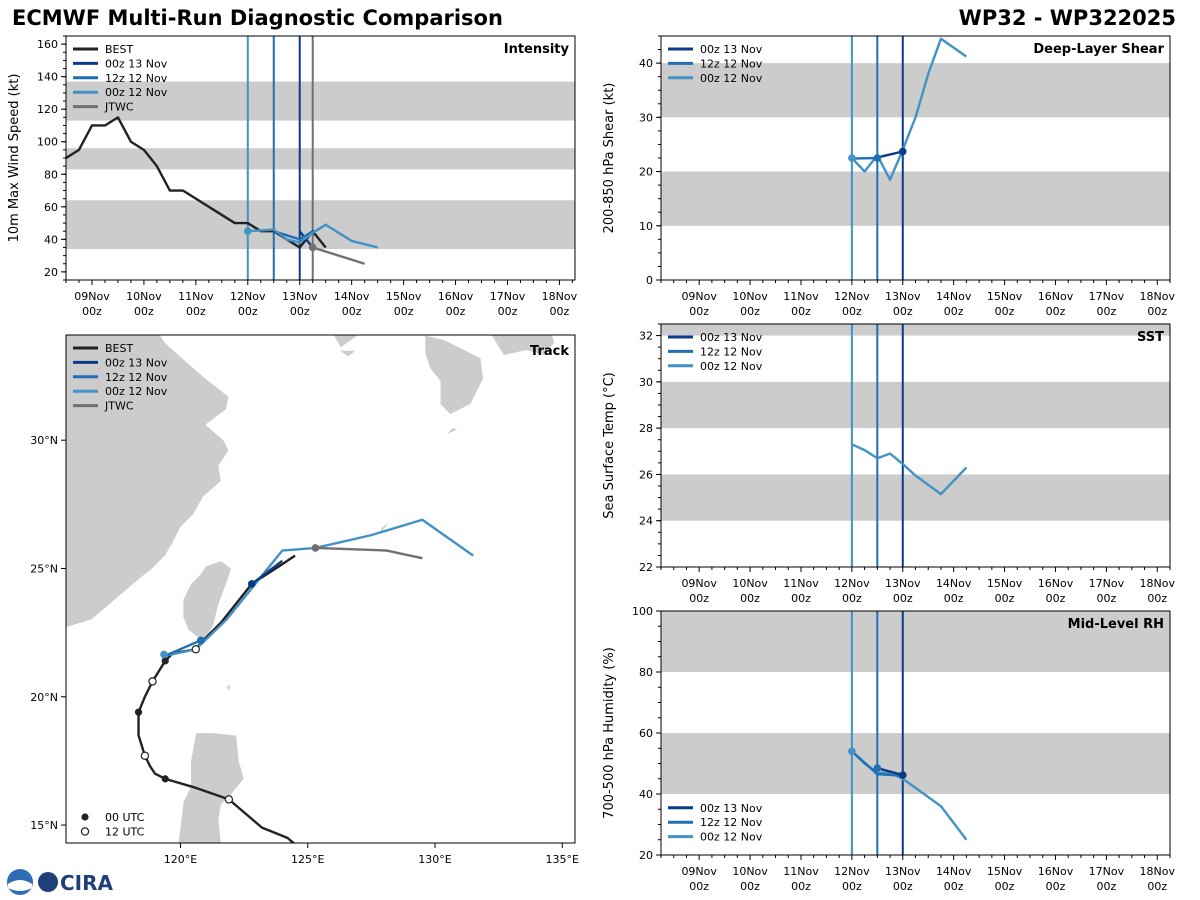 This screenshot has width=1200, height=900. What do you see at coordinates (300, 296) in the screenshot?
I see `intensity-xtick-label: 13Nov` at bounding box center [300, 296].